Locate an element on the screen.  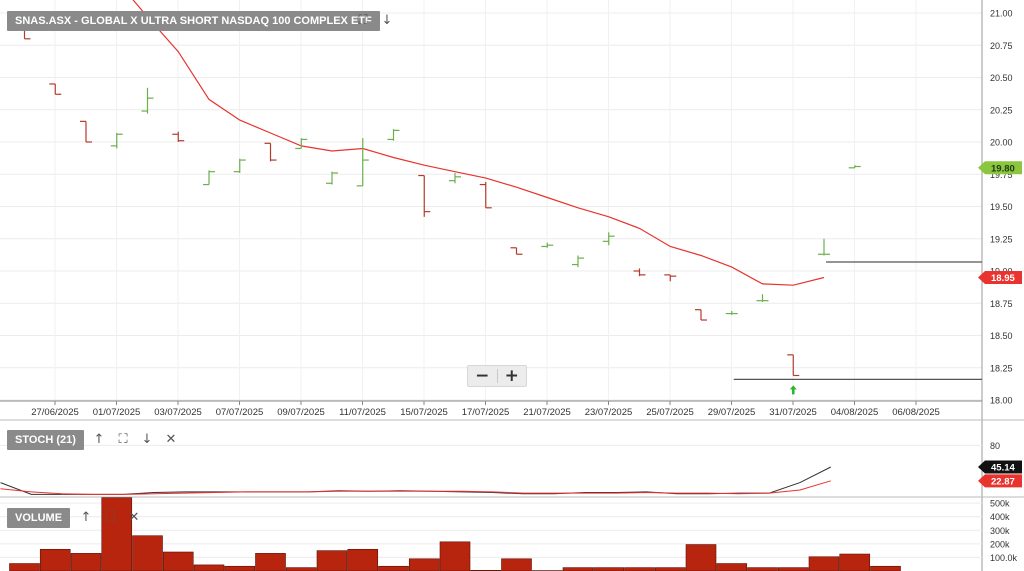
stoch-d-badge-text: 22.87 is located at coordinates (1003, 481).